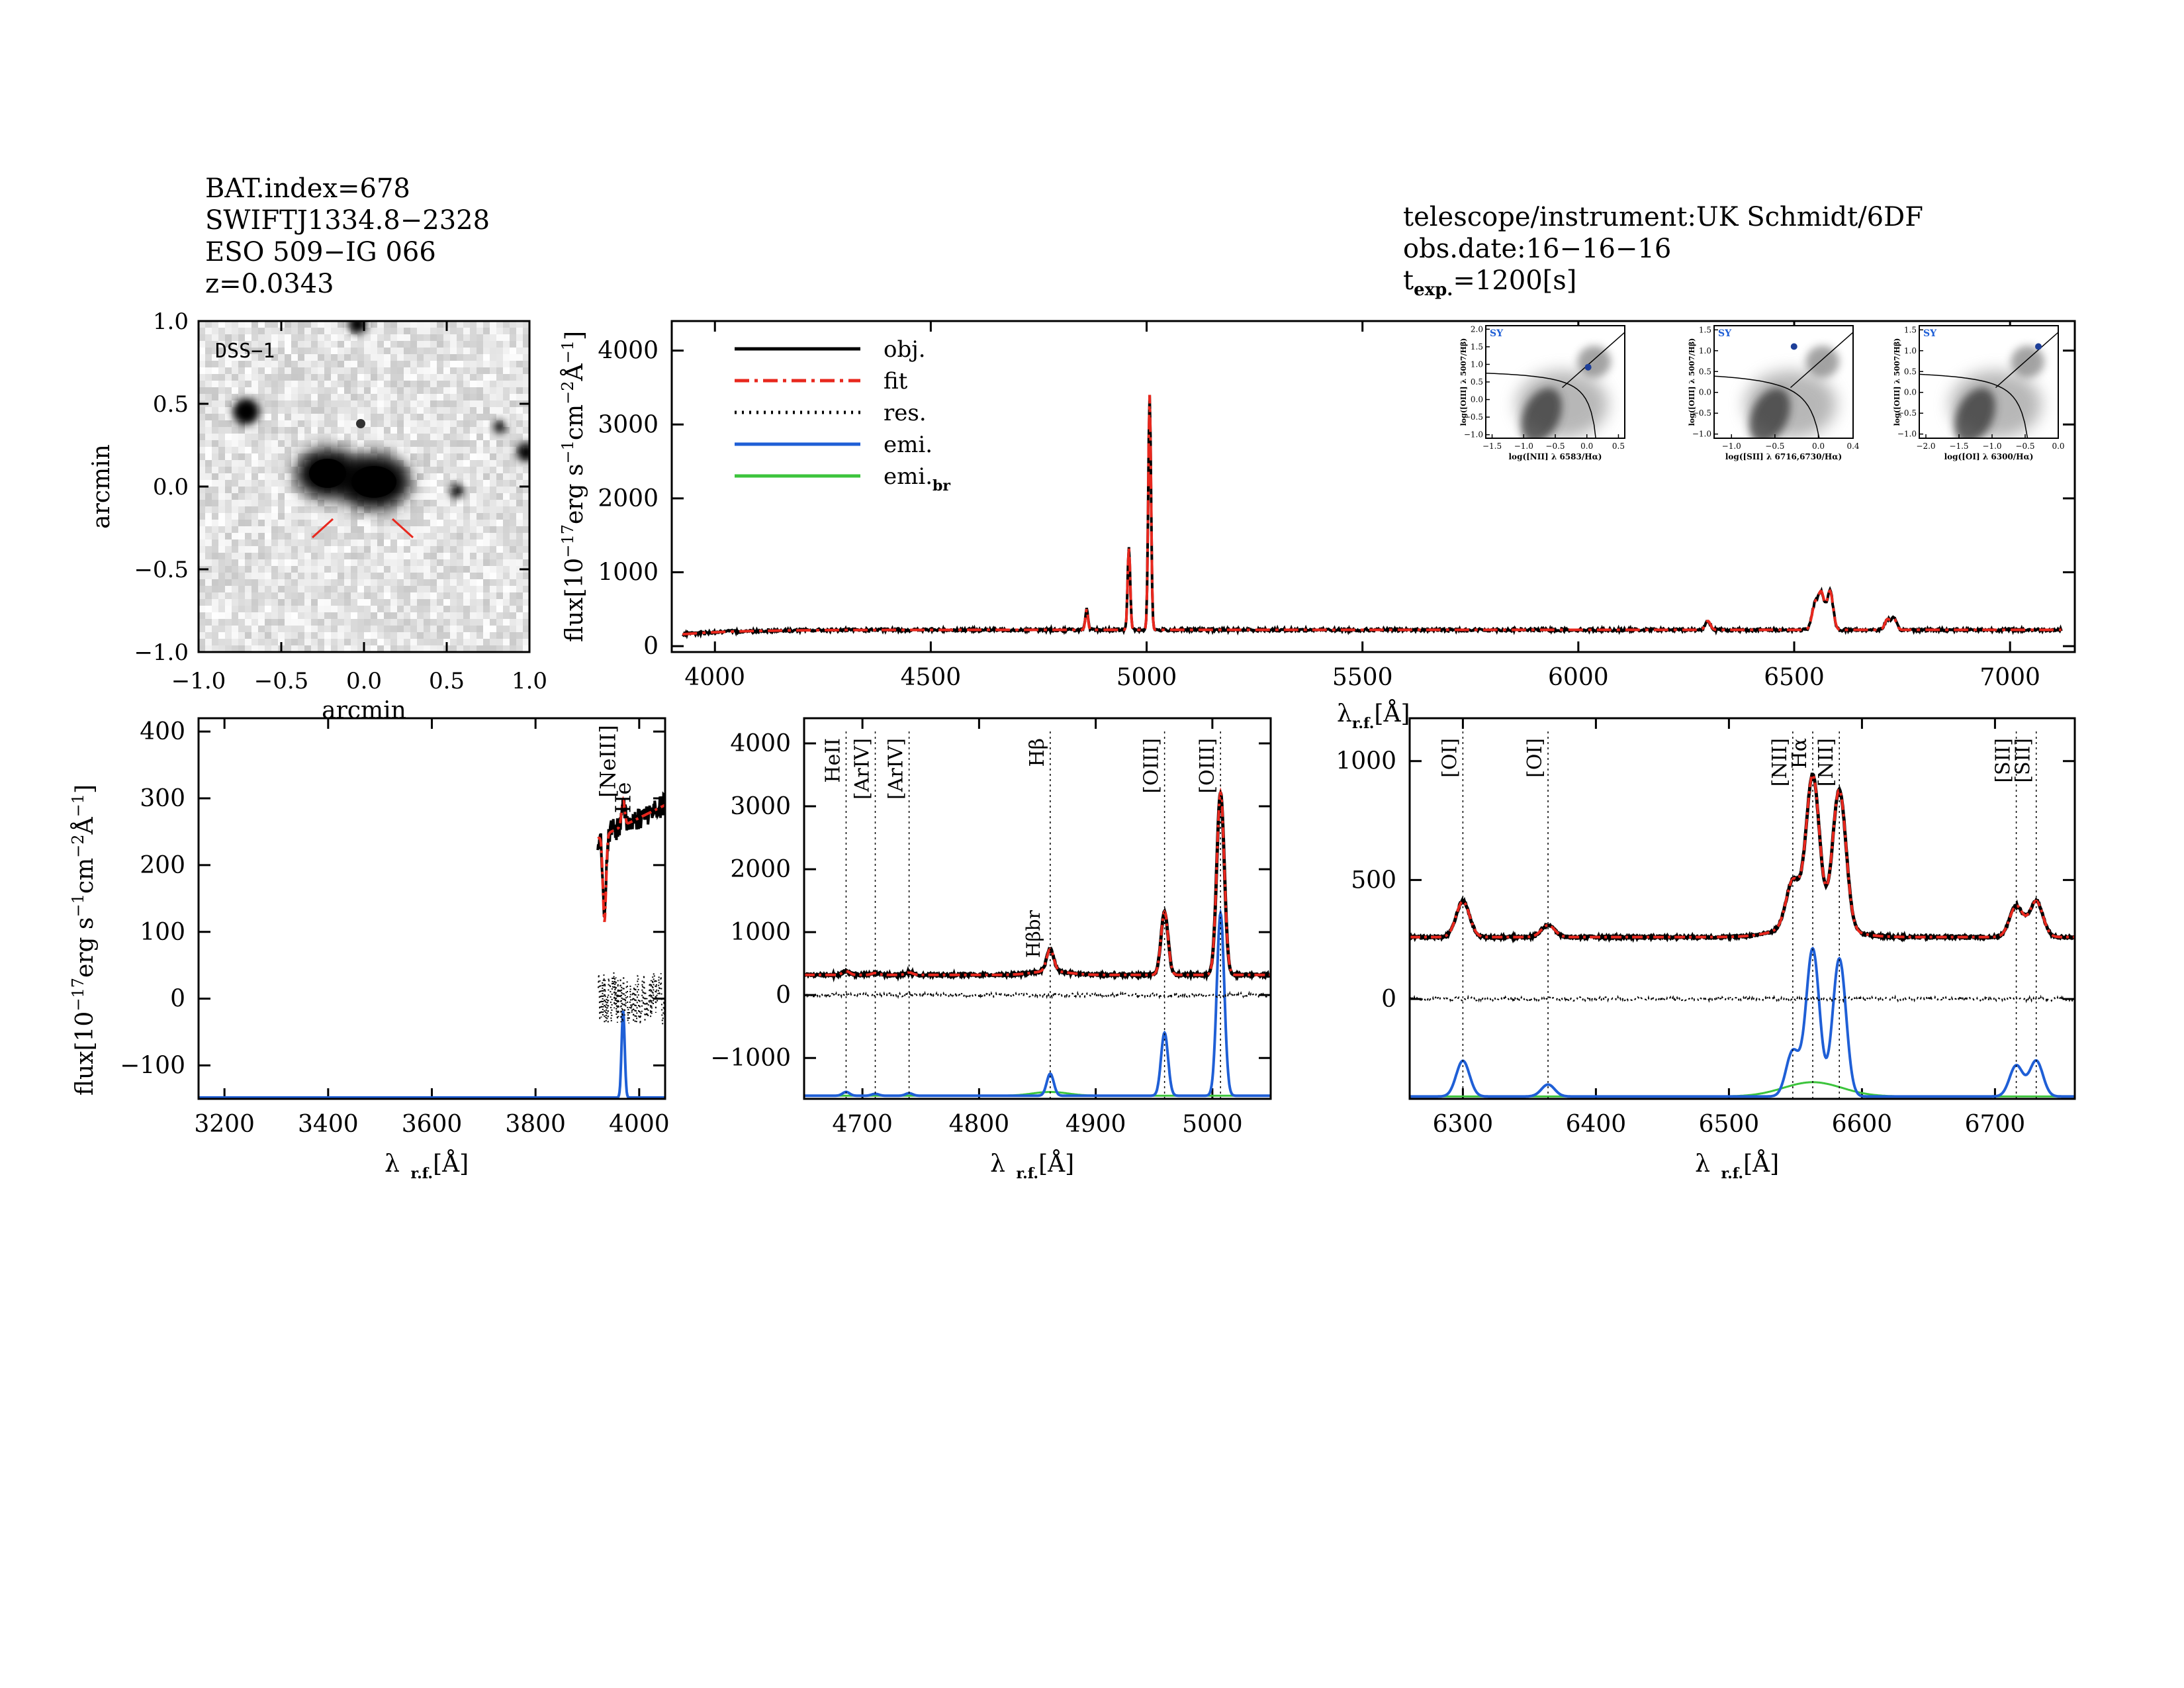 The width and height of the screenshot is (2184, 1688). What do you see at coordinates (171, 405) in the screenshot?
I see `image-ytick-label: 0.5` at bounding box center [171, 405].